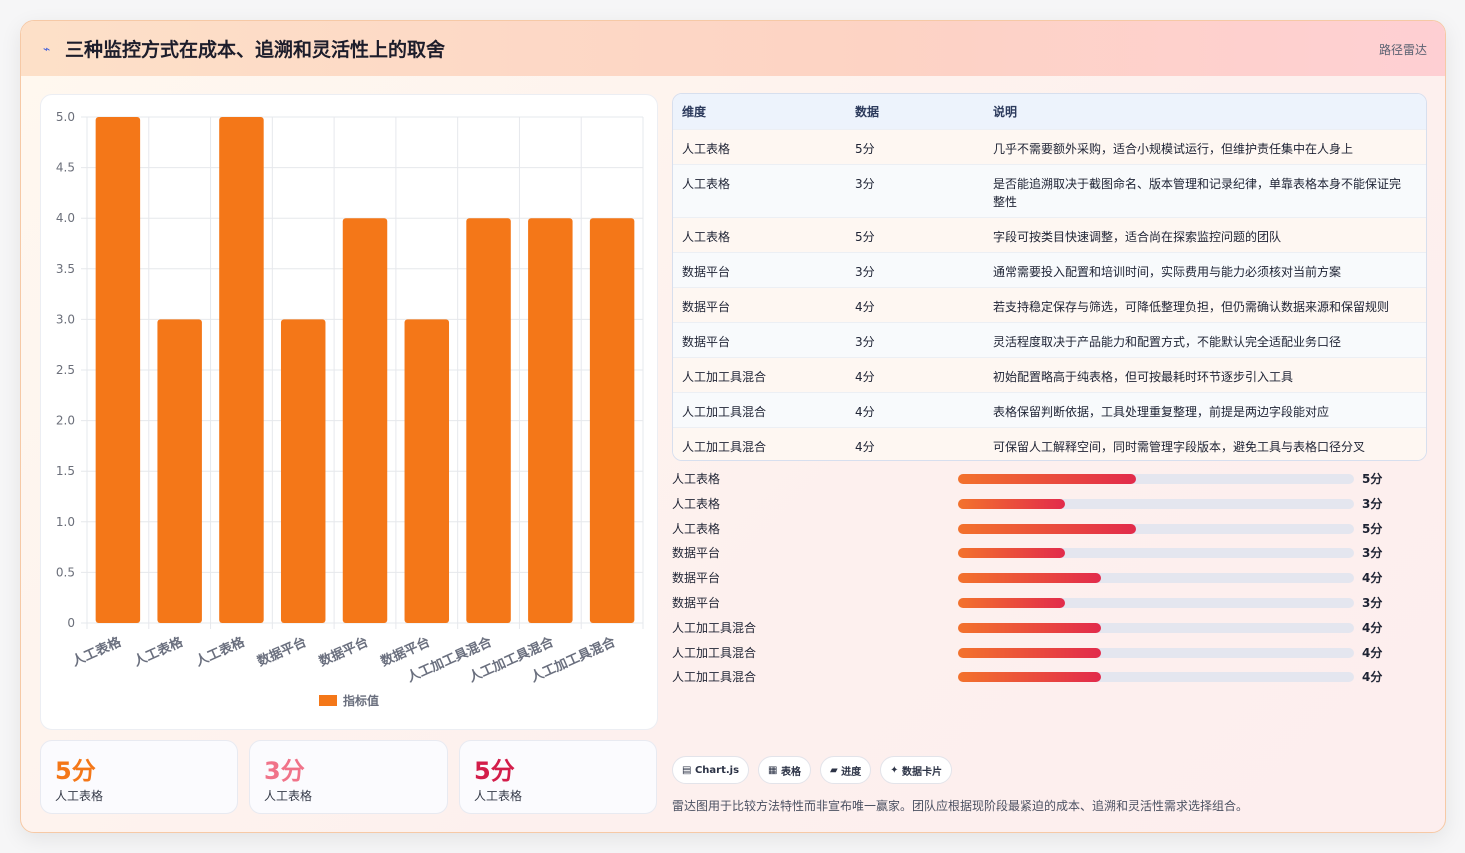  Describe the element at coordinates (733, 48) in the screenshot. I see `card-header: ⌁ 三种监控方式在成本、追溯和灵活性上的取舍 路径雷达` at that location.